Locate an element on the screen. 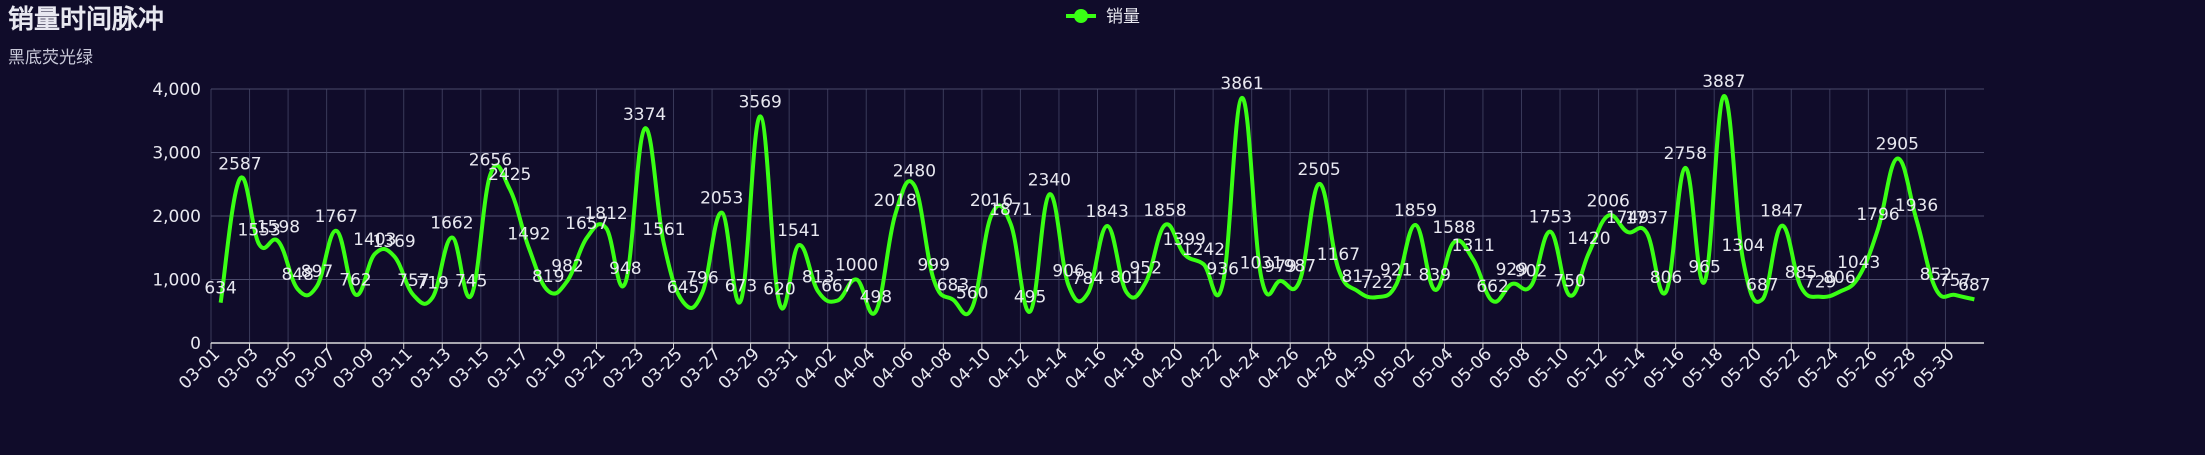  data-label: 813 is located at coordinates (818, 277).